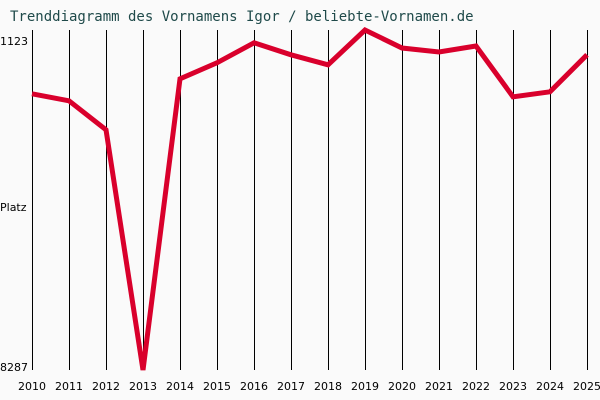  Describe the element at coordinates (586, 386) in the screenshot. I see `x-axis-tick-label: 2025` at that location.